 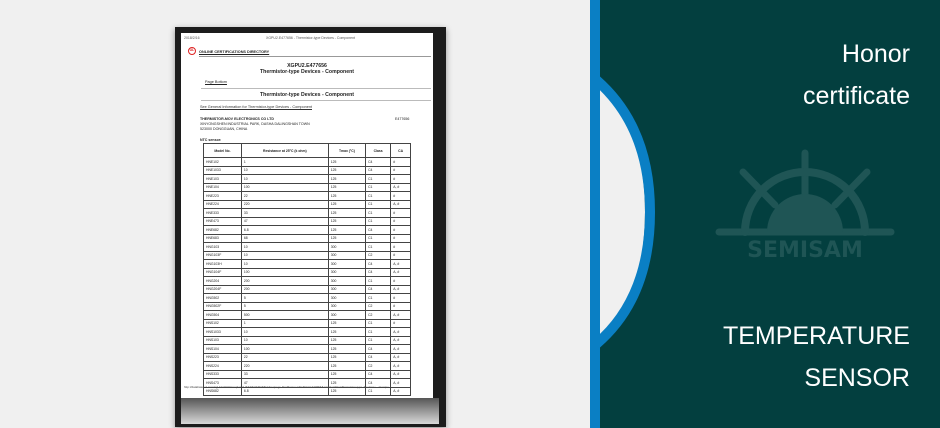 I want to click on table-row: HNE223 22 125 C1 #, so click(x=307, y=196).